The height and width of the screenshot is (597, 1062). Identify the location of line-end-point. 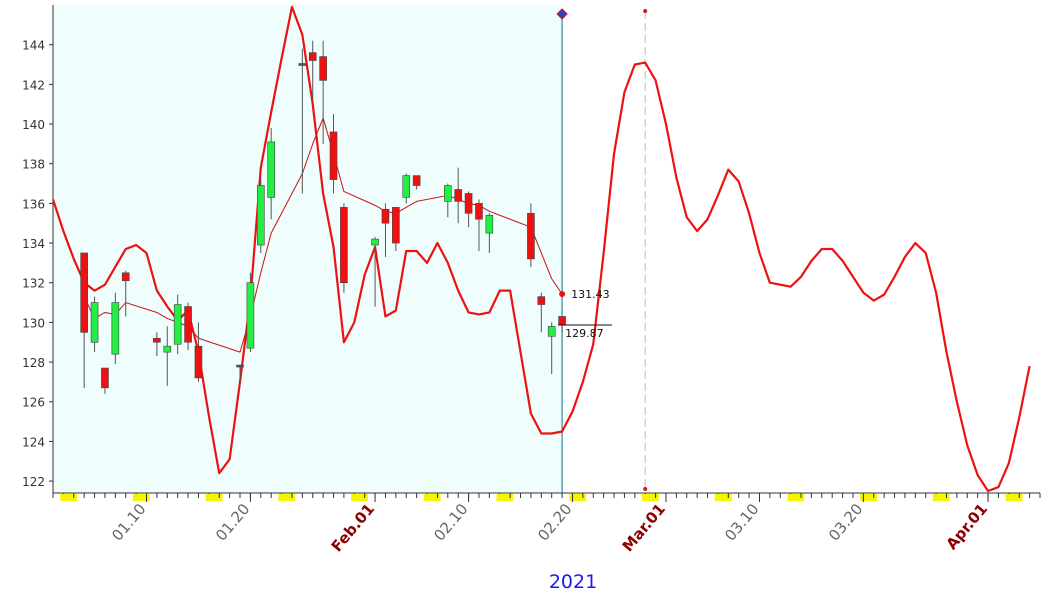
(562, 294).